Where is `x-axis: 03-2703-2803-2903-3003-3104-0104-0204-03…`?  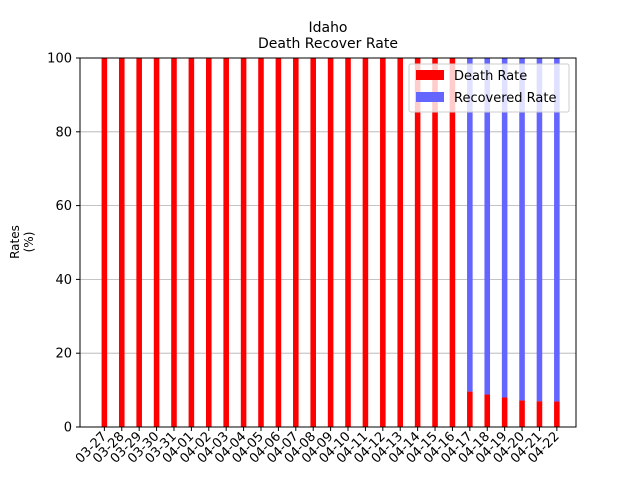
x-axis: 03-2703-2803-2903-3003-3104-0104-0204-03… is located at coordinates (318, 447).